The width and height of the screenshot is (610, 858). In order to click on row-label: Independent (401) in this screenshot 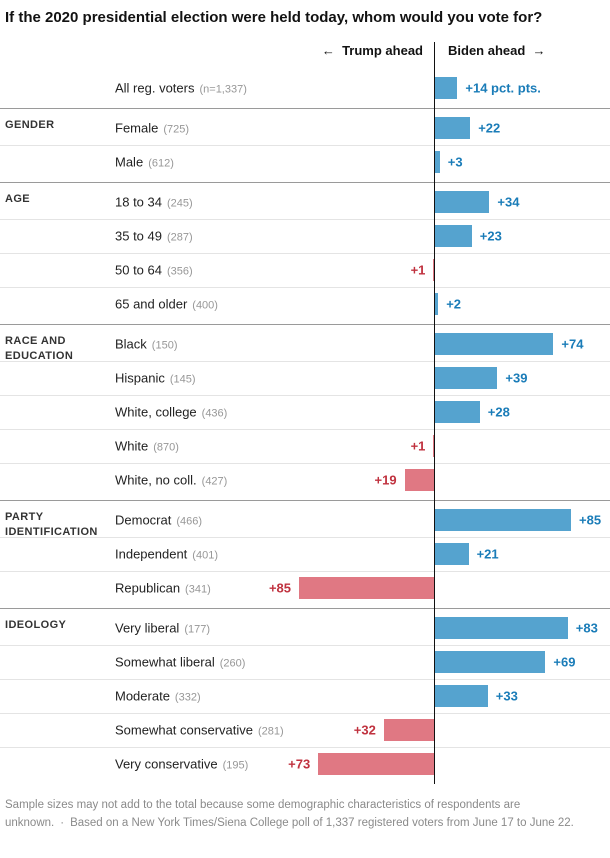, I will do `click(166, 554)`.